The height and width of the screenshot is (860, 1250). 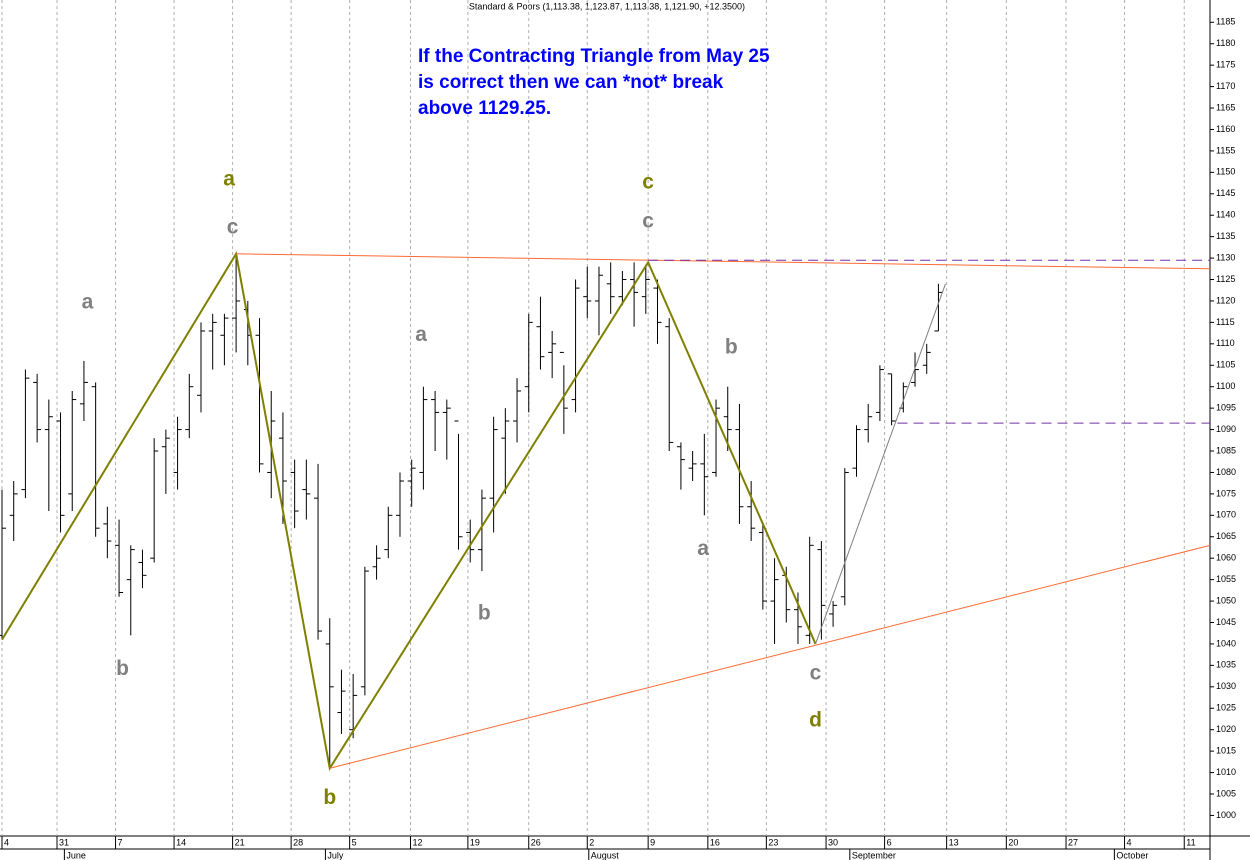 I want to click on wave-label: d, so click(x=815, y=720).